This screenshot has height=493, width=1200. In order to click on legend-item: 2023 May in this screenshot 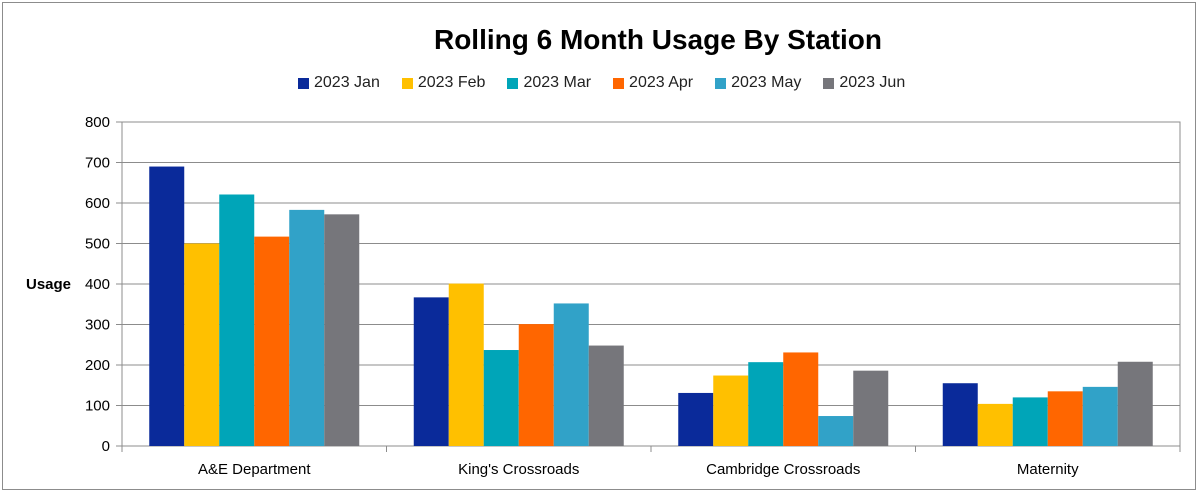, I will do `click(758, 83)`.